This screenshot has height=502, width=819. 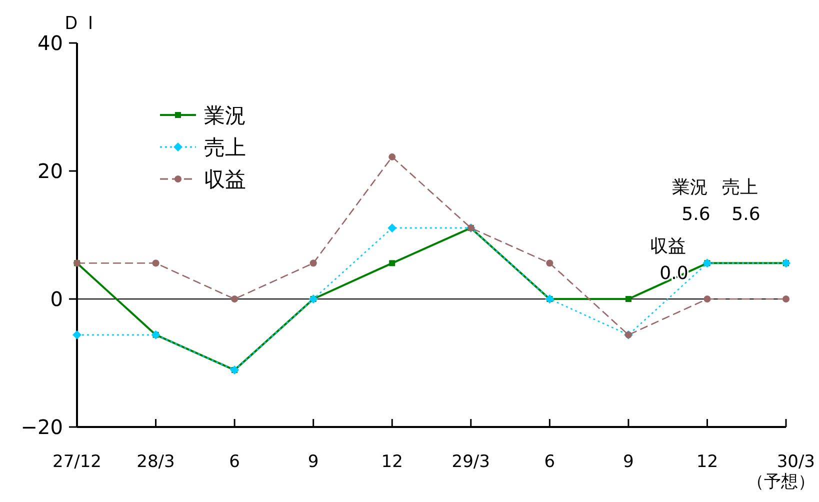 I want to click on y-axis-title: ＤＩ, so click(x=81, y=23).